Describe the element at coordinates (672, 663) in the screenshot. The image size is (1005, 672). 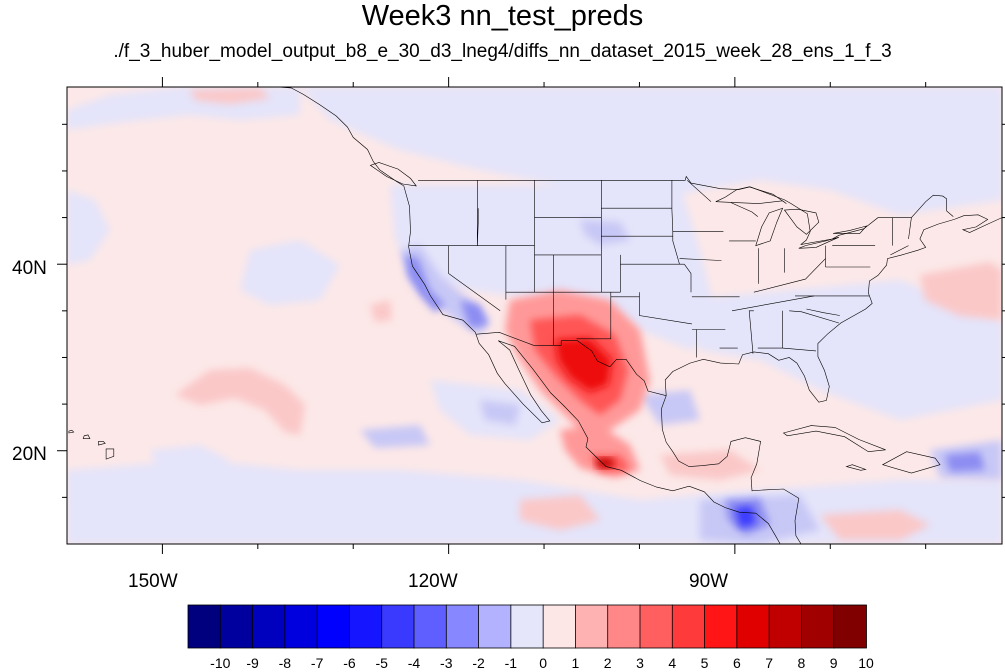
I see `colorbar-tick-label: 4` at that location.